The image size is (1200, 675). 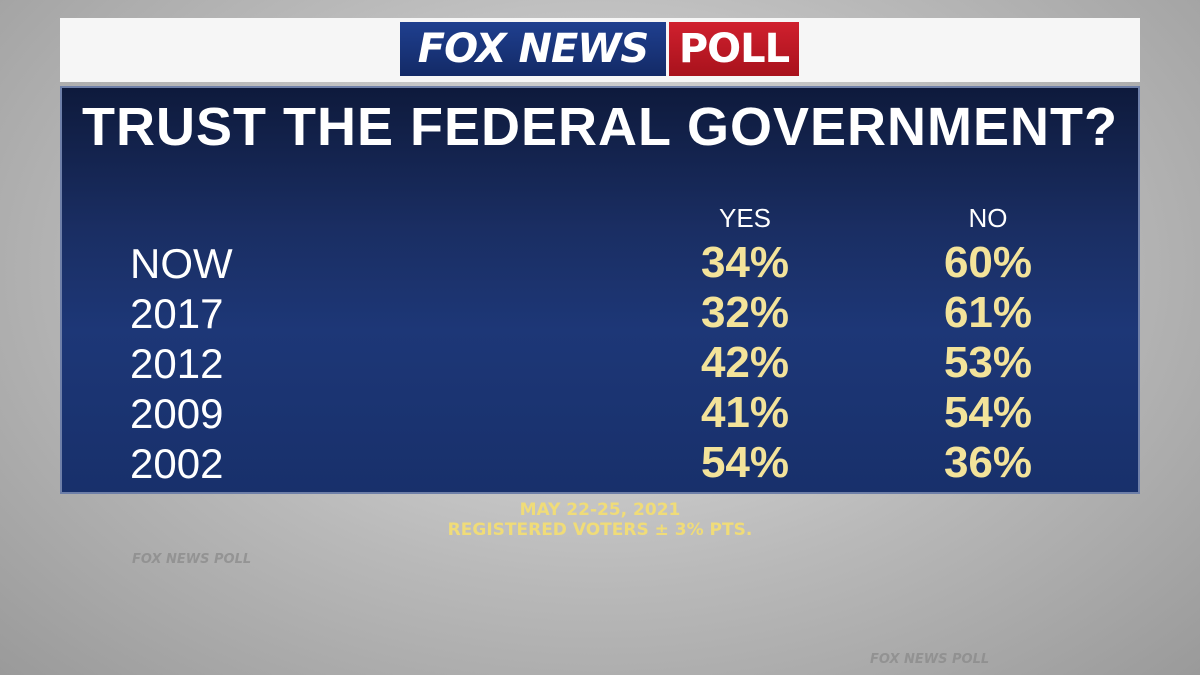 I want to click on cell-value: 53%, so click(x=988, y=362).